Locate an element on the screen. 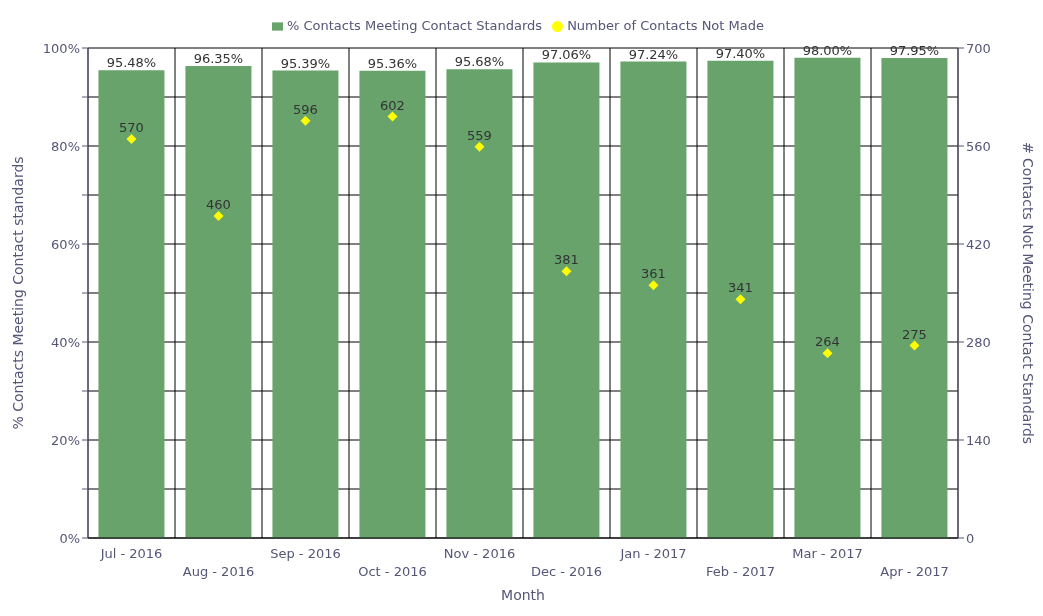  y2-tick-label: 420 is located at coordinates (978, 244).